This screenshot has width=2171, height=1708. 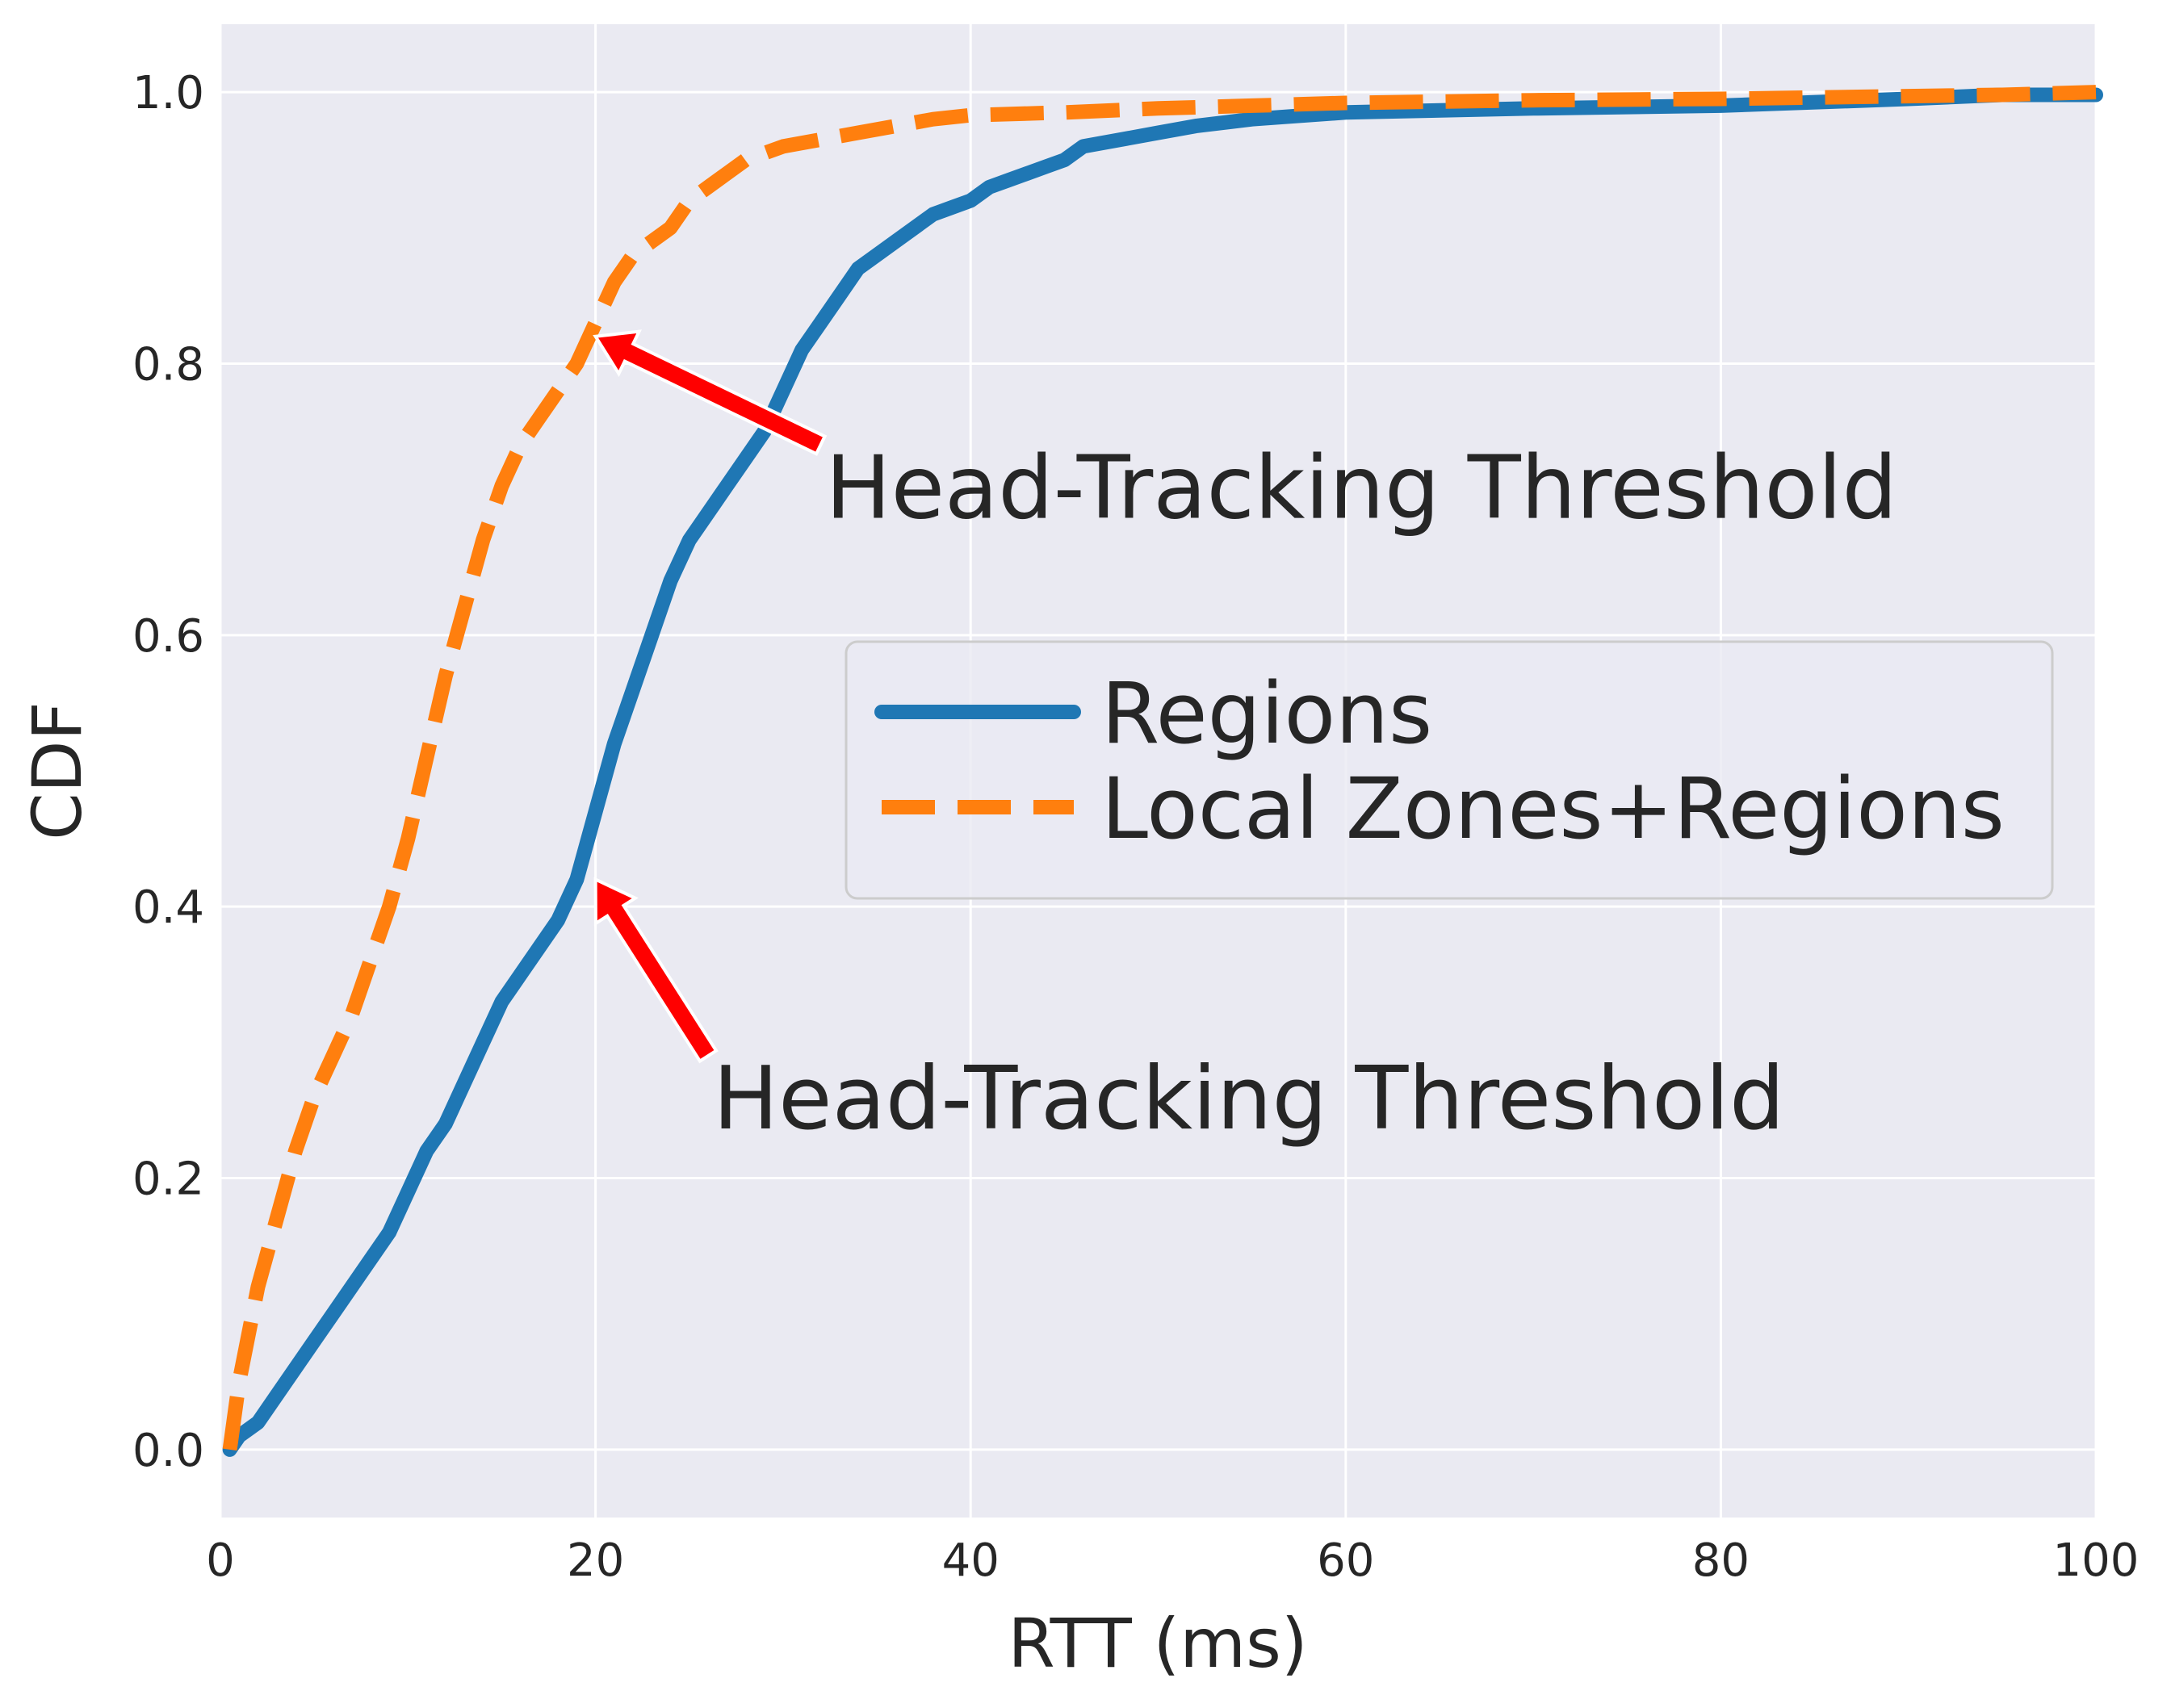 I want to click on x-tick-label-2: 40, so click(x=971, y=1561).